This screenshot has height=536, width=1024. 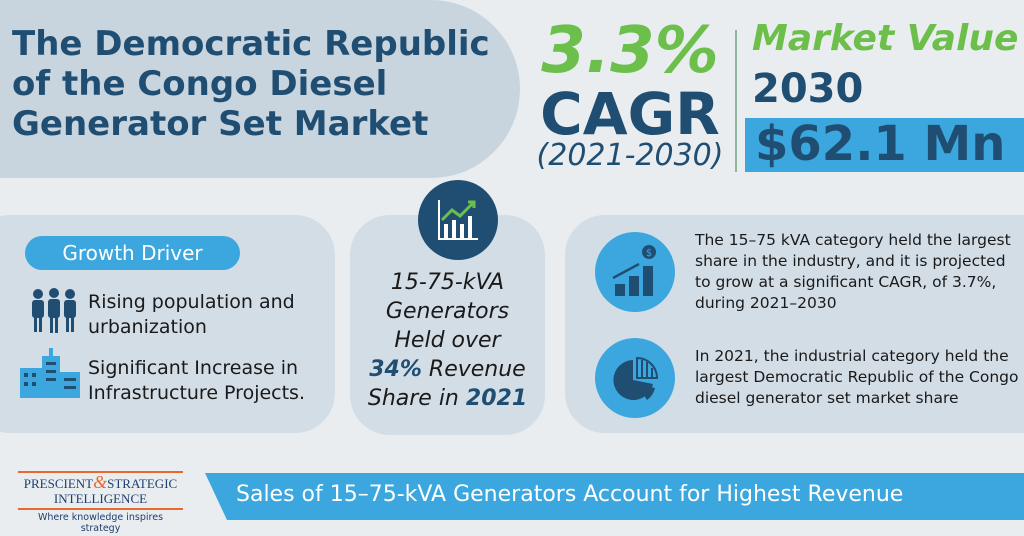 What do you see at coordinates (54, 310) in the screenshot?
I see `people-icon` at bounding box center [54, 310].